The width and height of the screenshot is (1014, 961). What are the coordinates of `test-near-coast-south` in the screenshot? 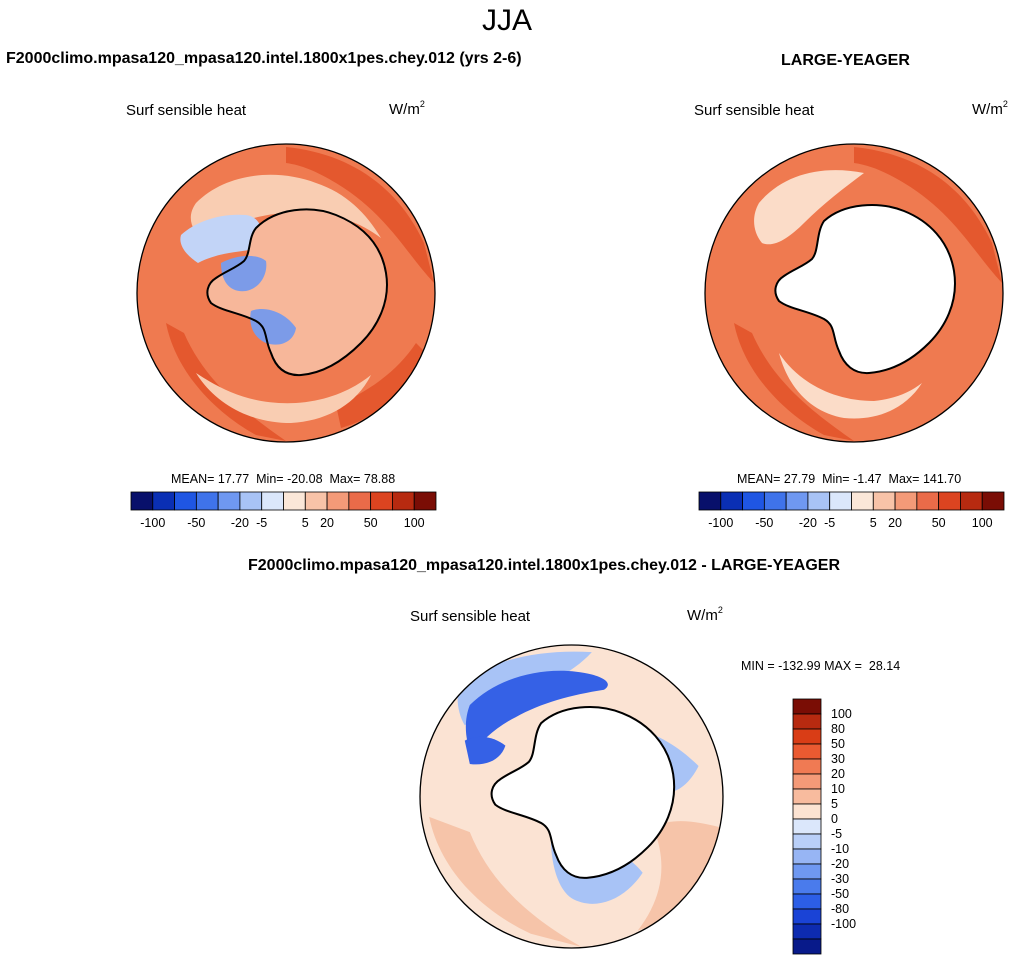 It's located at (283, 398).